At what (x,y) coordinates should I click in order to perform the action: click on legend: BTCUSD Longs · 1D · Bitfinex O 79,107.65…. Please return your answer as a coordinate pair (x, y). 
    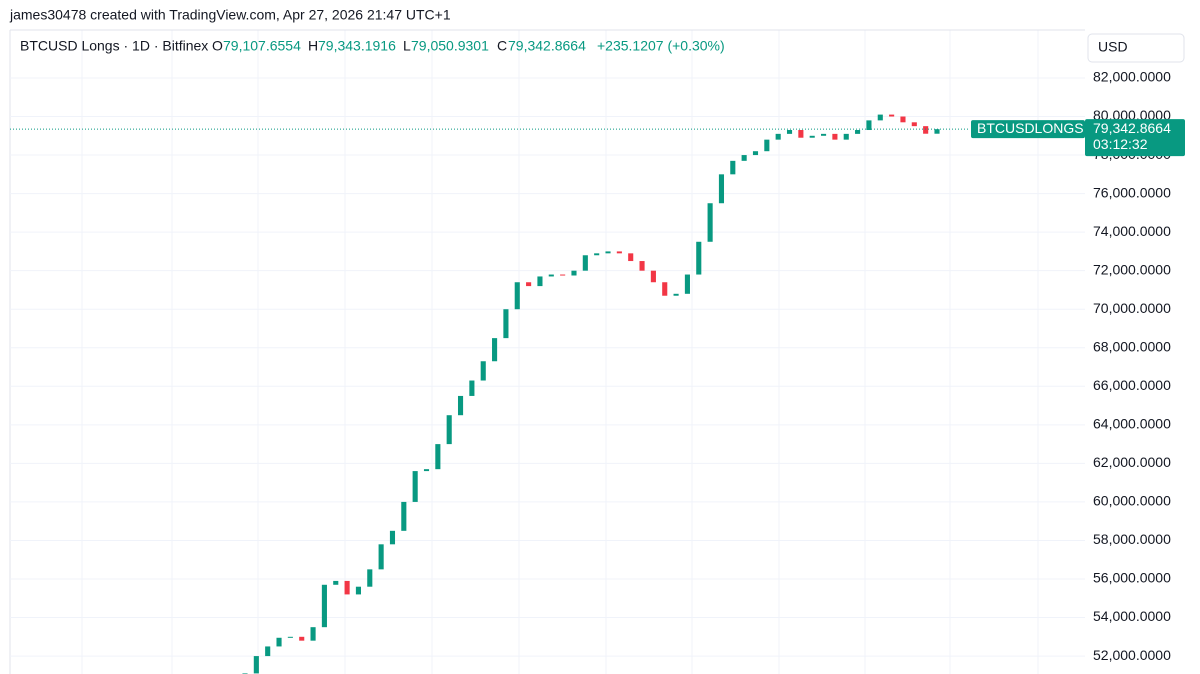
    Looking at the image, I should click on (372, 46).